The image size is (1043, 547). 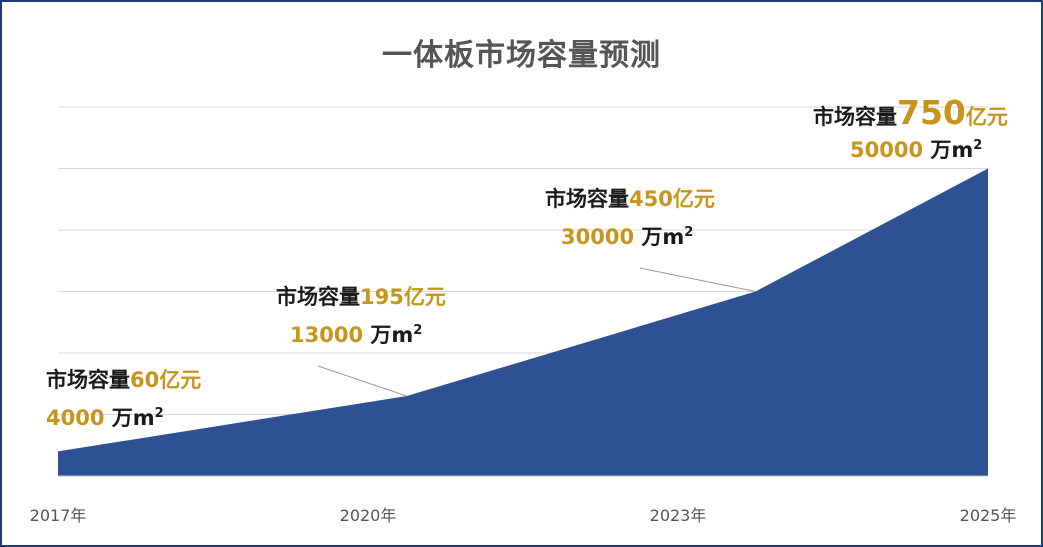 What do you see at coordinates (361, 316) in the screenshot?
I see `data-label-2020: 市场容量195亿元 13000 万m2` at bounding box center [361, 316].